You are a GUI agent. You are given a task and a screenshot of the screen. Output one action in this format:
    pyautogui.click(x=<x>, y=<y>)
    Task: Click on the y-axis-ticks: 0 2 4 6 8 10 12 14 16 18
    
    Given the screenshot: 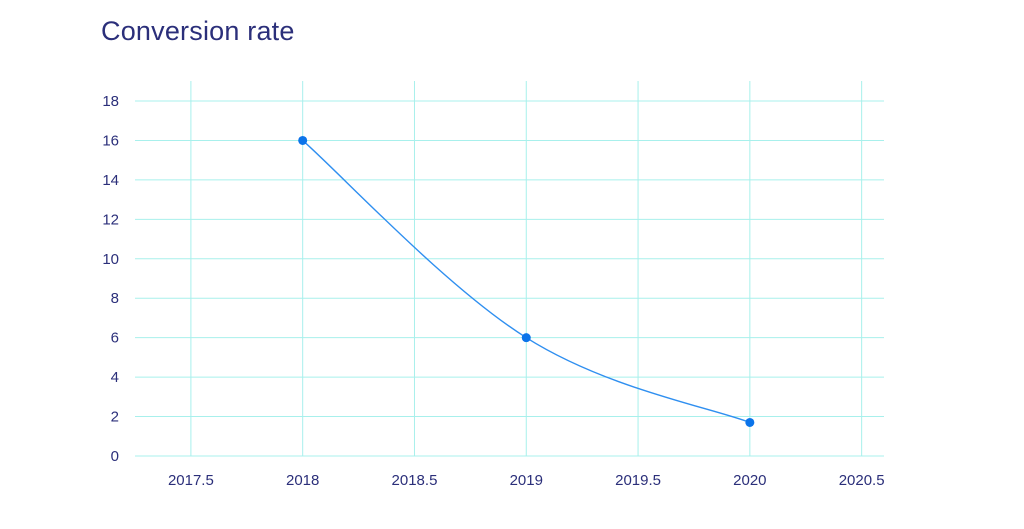 What is the action you would take?
    pyautogui.click(x=110, y=279)
    